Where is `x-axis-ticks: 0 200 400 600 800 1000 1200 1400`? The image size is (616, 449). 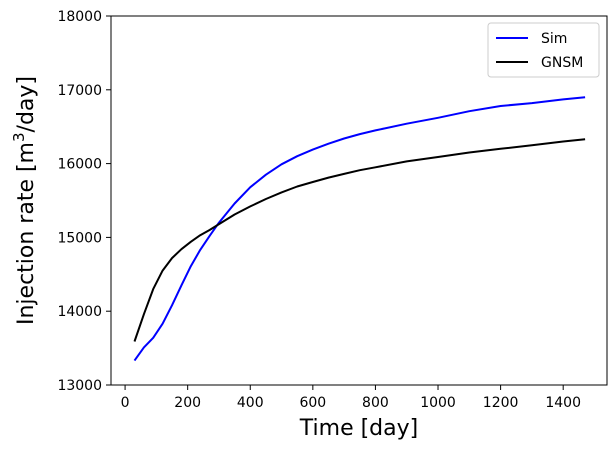
x-axis-ticks: 0 200 400 600 800 1000 1200 1400 is located at coordinates (351, 398).